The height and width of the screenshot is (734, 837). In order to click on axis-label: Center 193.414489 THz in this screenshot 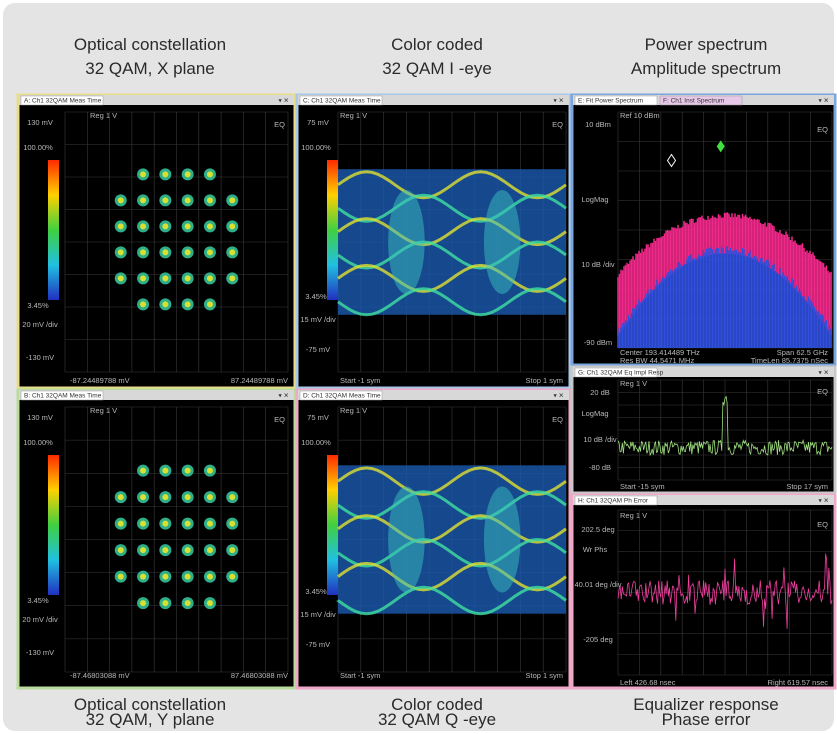, I will do `click(660, 352)`.